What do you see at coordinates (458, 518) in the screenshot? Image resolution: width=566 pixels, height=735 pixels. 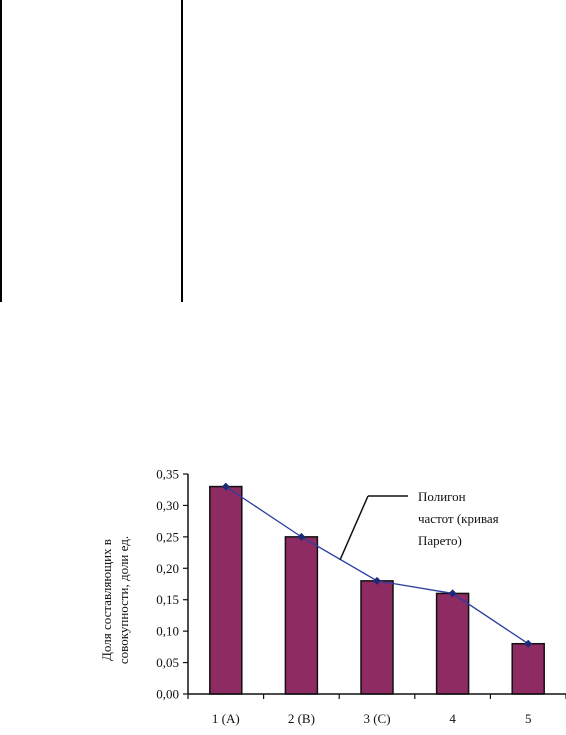 I see `annotation-line-2: частот (кривая` at bounding box center [458, 518].